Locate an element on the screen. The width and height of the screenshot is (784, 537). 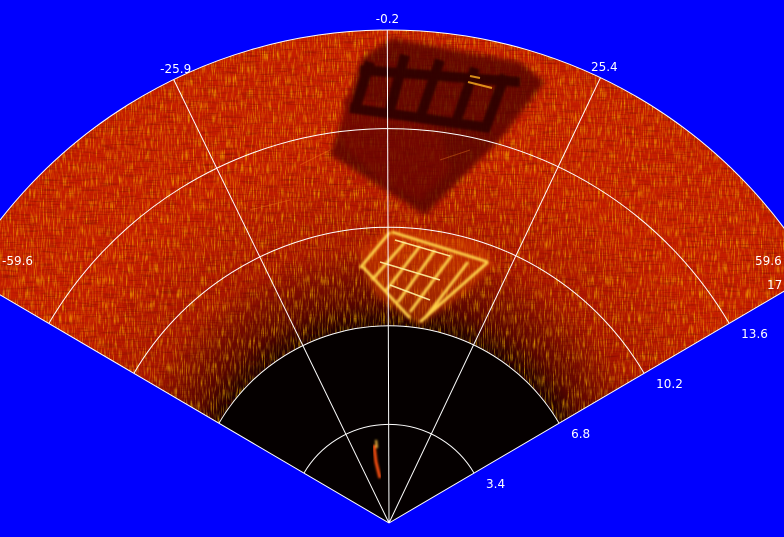
range-label-3: 13.6 is located at coordinates (754, 334).